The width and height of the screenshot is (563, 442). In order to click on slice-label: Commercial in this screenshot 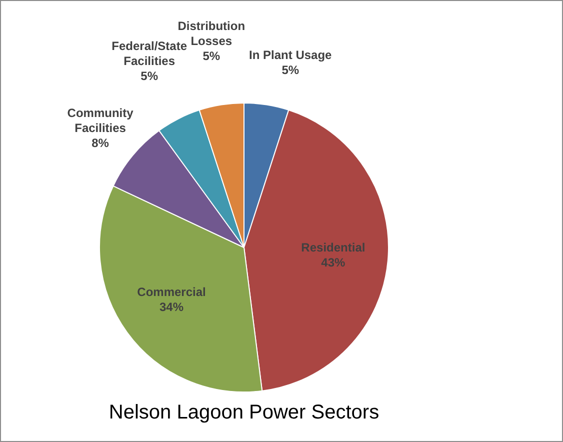, I will do `click(171, 291)`.